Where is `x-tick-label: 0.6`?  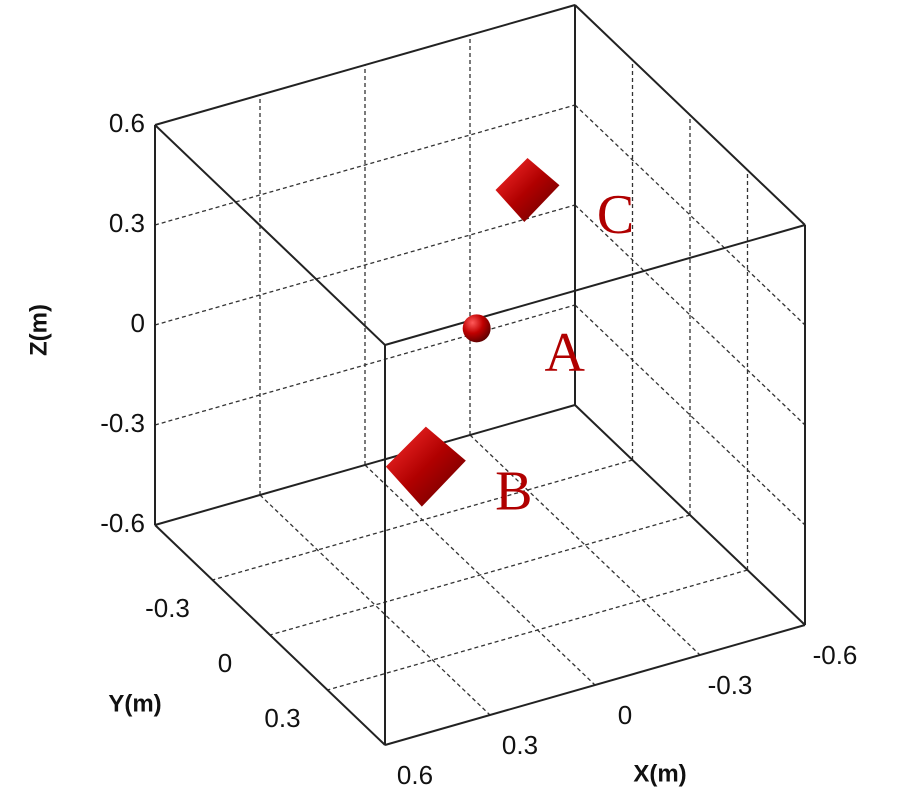
x-tick-label: 0.6 is located at coordinates (415, 775).